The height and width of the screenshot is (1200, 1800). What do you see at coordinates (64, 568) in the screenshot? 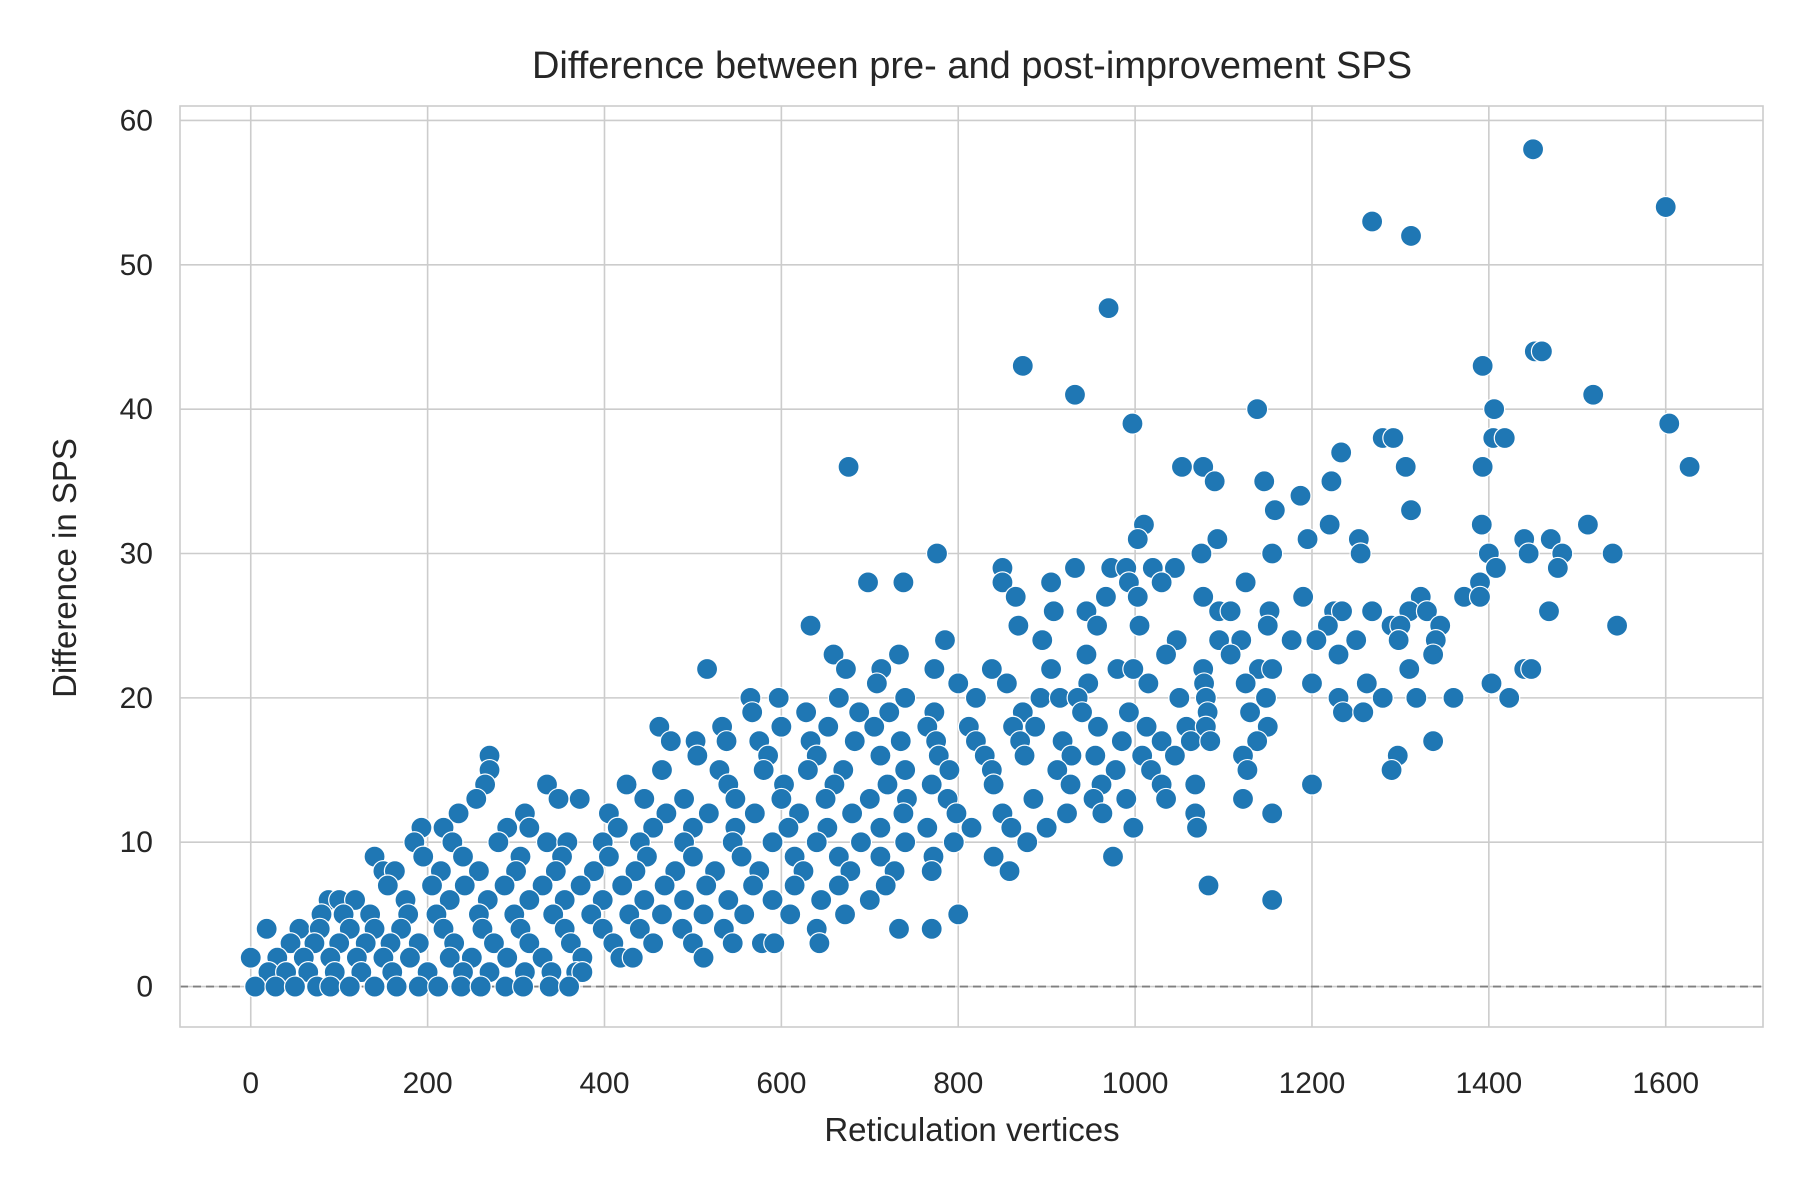
I see `y-axis-label: Difference in SPS` at bounding box center [64, 568].